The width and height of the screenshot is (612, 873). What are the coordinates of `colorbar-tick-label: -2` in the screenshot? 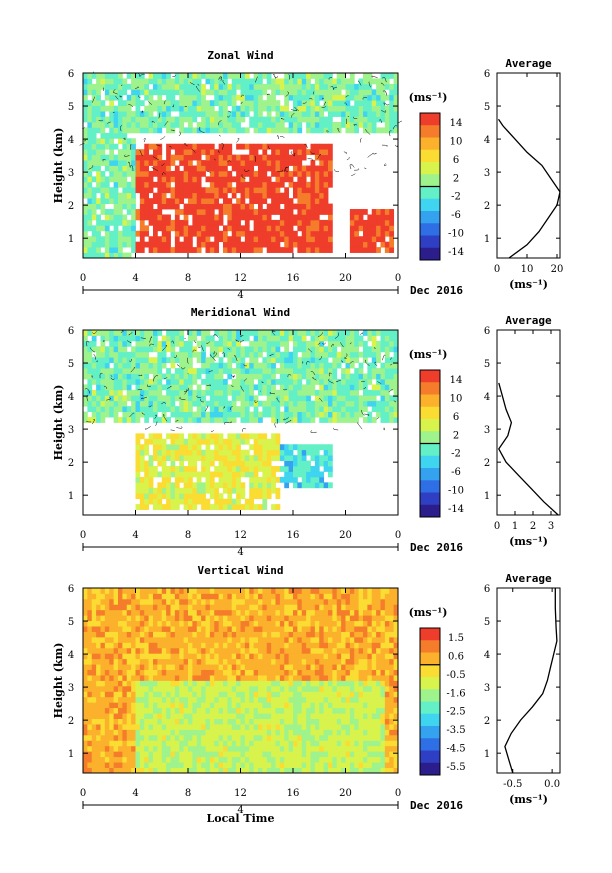 It's located at (456, 197).